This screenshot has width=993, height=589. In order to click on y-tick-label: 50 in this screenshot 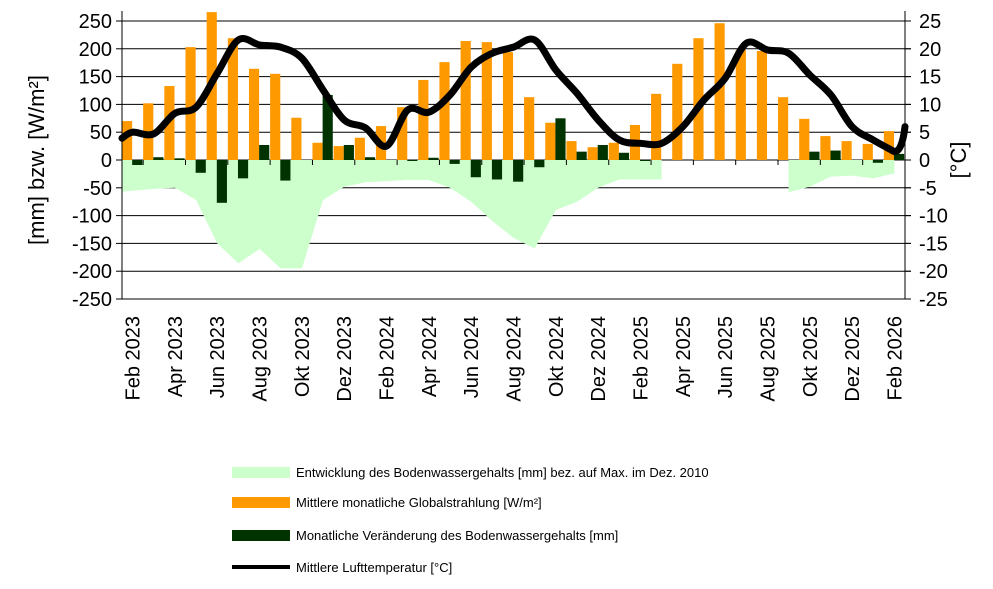, I will do `click(101, 133)`.